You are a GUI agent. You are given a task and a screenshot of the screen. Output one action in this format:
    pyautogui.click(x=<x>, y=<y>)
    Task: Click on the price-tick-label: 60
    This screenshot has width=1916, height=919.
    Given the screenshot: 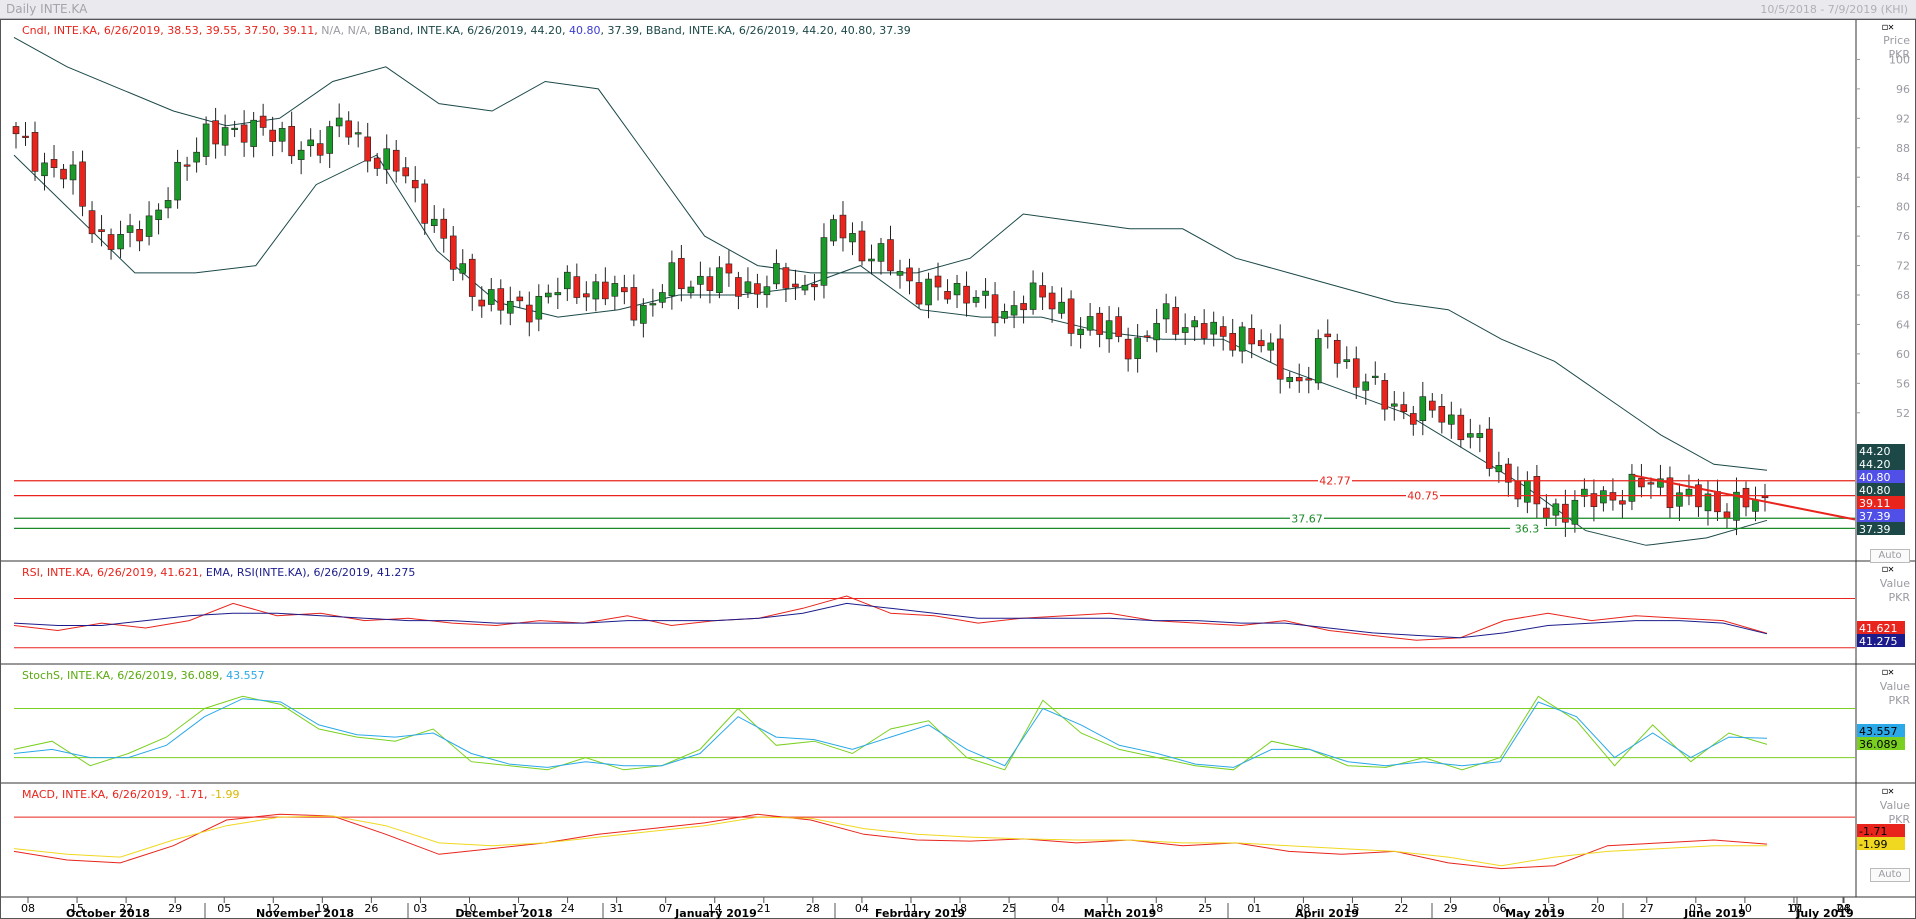 What is the action you would take?
    pyautogui.click(x=1903, y=354)
    